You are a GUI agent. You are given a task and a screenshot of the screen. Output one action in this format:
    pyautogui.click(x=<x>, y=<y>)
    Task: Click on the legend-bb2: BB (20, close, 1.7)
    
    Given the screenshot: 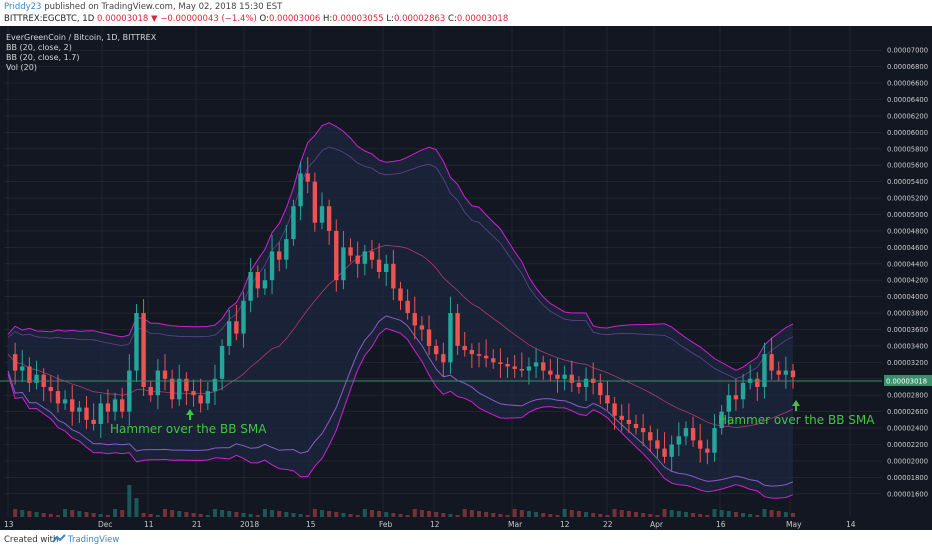 What is the action you would take?
    pyautogui.click(x=42, y=57)
    